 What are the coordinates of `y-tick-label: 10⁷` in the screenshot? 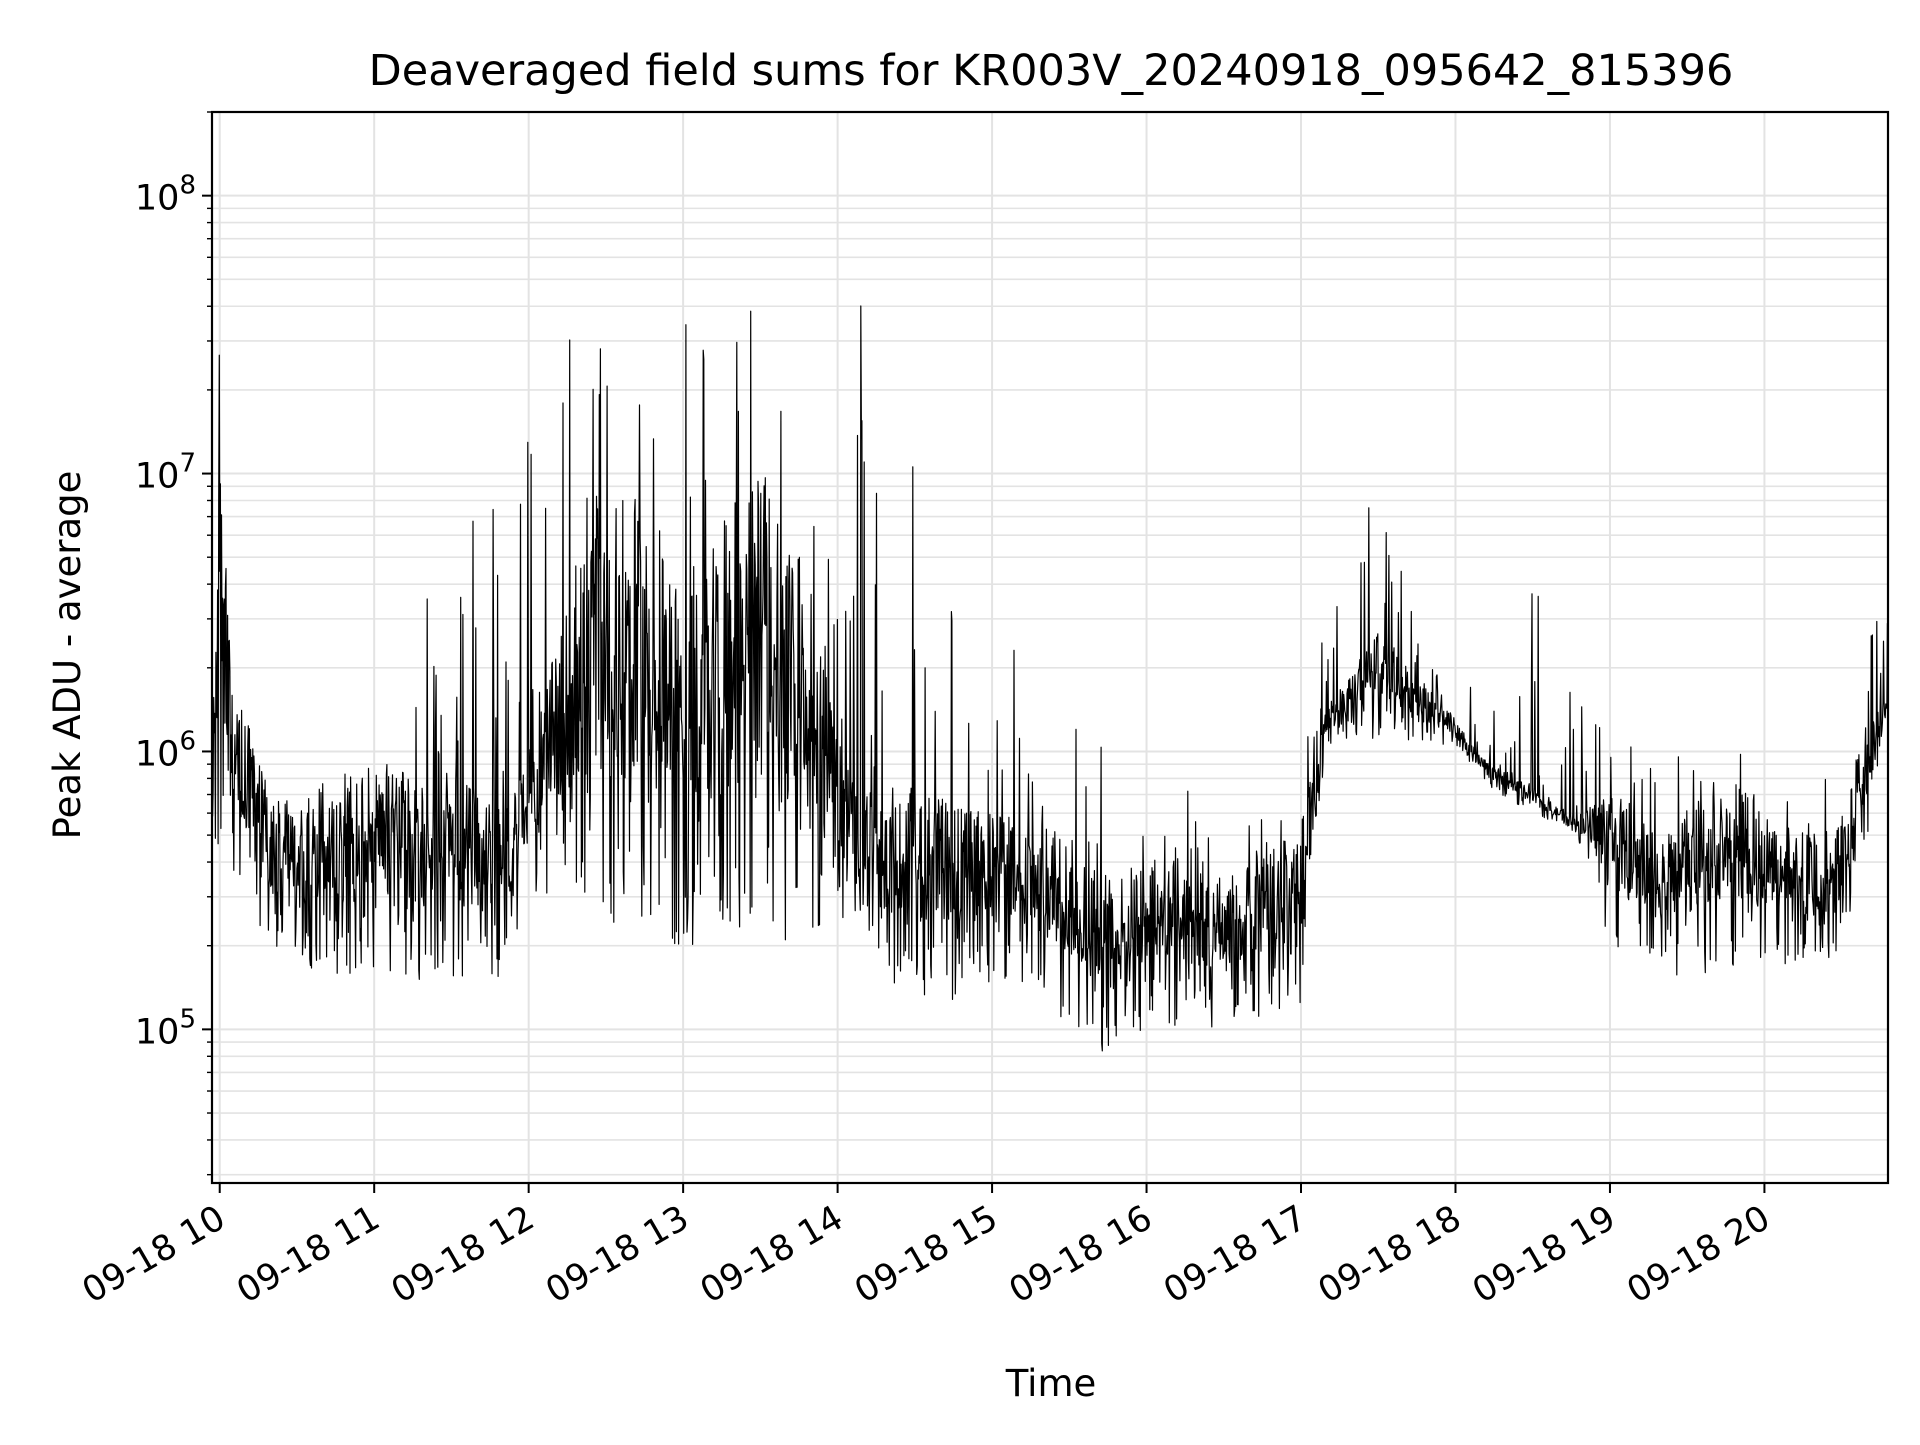 It's located at (165, 473).